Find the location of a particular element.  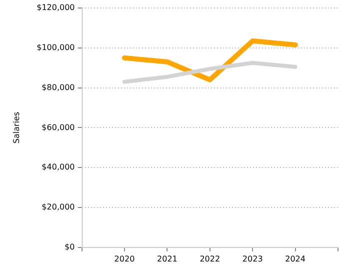

y-tick-label: $60,000 is located at coordinates (58, 127).